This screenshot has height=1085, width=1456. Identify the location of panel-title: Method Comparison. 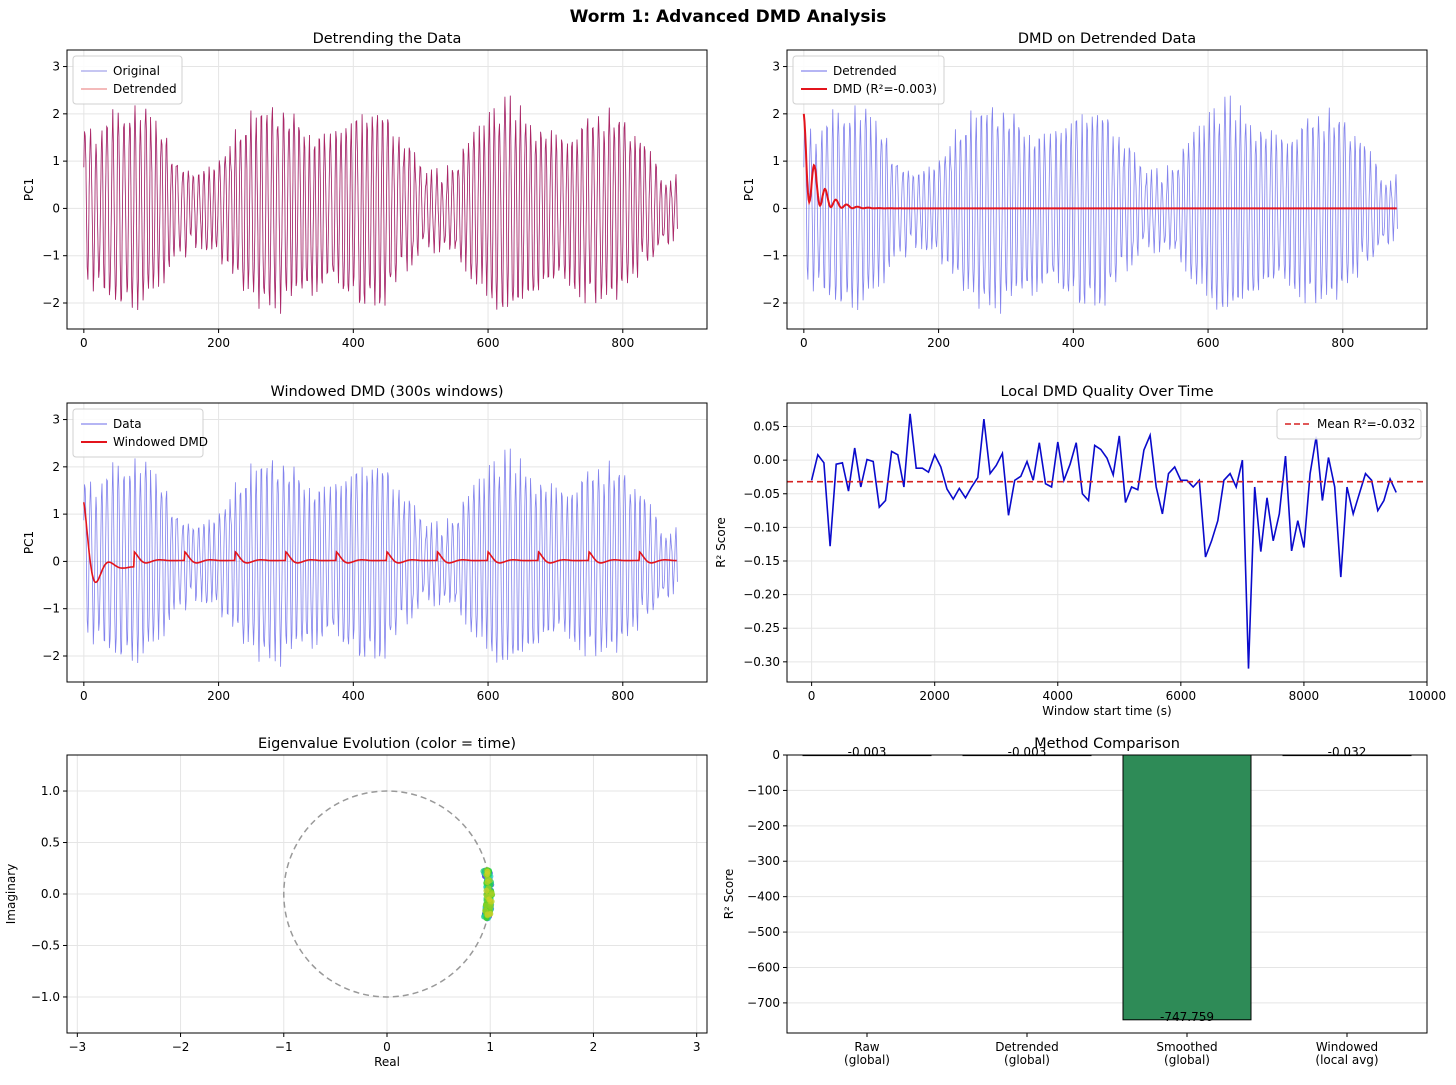
(1107, 744).